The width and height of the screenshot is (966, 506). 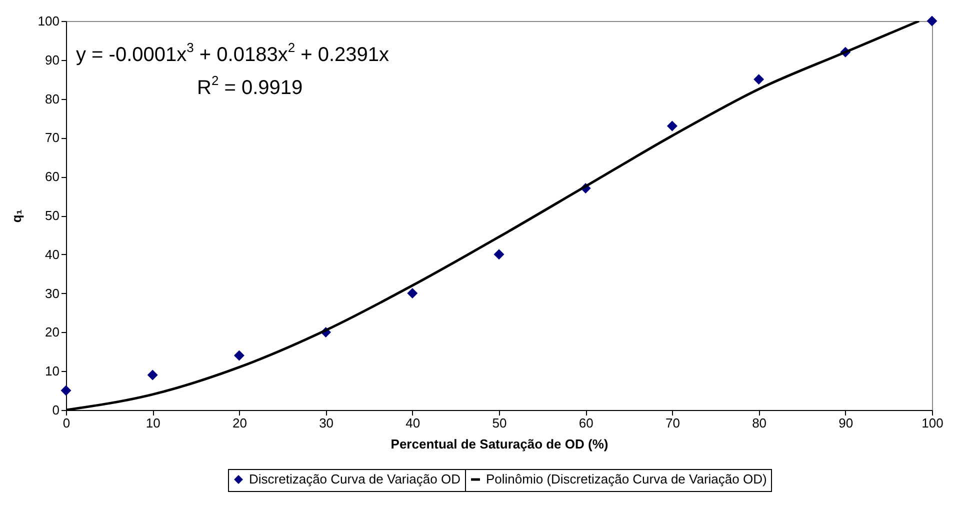 I want to click on x-tick-label: 10, so click(x=153, y=423).